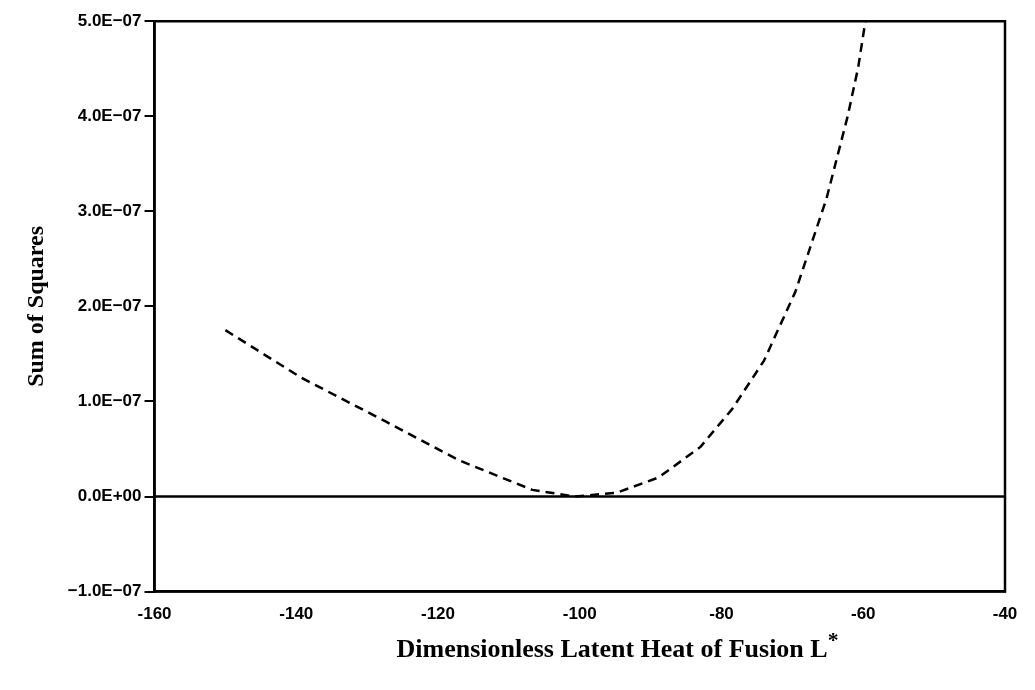  I want to click on y-tick-label: 1.0E−07, so click(109, 401).